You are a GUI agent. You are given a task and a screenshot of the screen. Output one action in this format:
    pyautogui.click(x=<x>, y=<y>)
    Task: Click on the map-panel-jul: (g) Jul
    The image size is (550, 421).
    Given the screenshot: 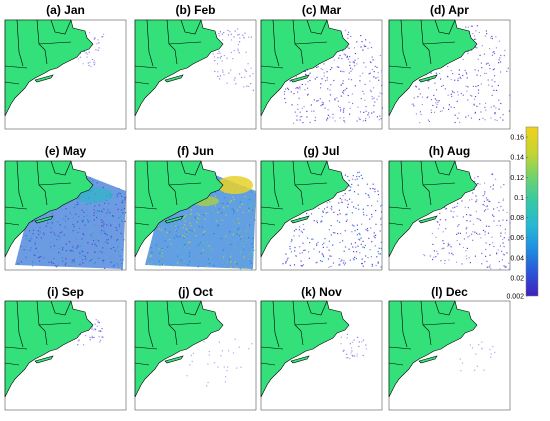 What is the action you would take?
    pyautogui.click(x=321, y=207)
    